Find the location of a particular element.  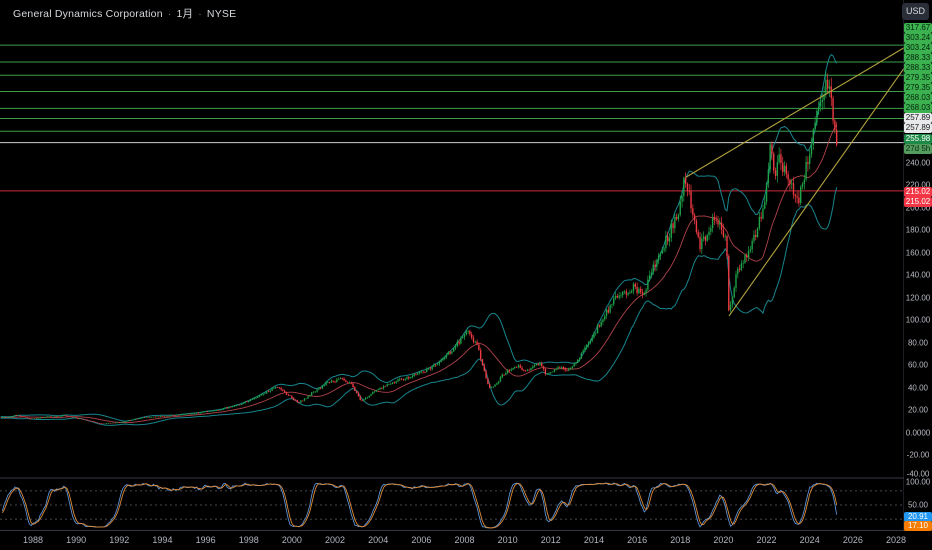

time-axis-year-label: 2016 is located at coordinates (637, 540).